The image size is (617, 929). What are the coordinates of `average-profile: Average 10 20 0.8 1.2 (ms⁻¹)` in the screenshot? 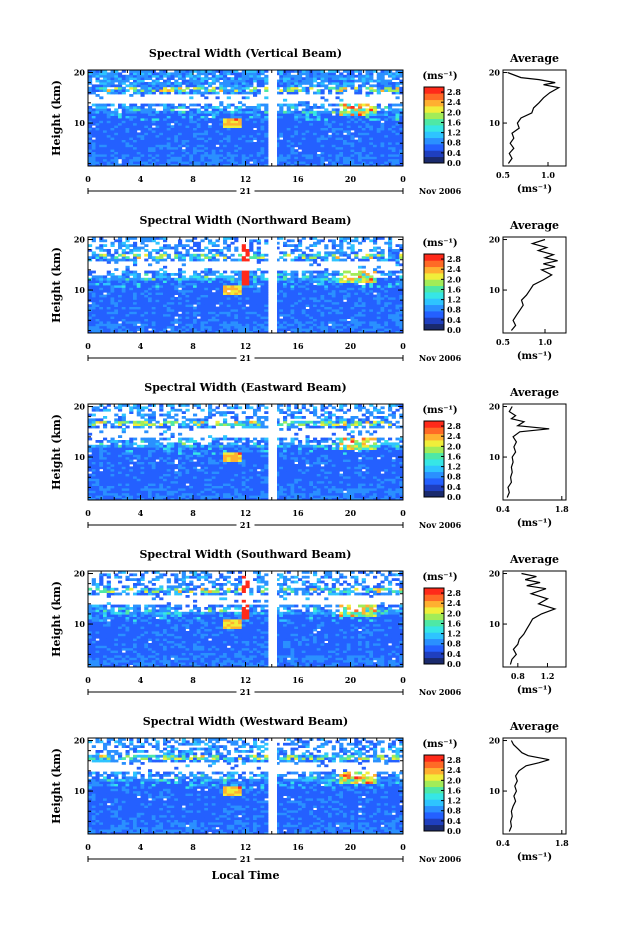 It's located at (528, 624).